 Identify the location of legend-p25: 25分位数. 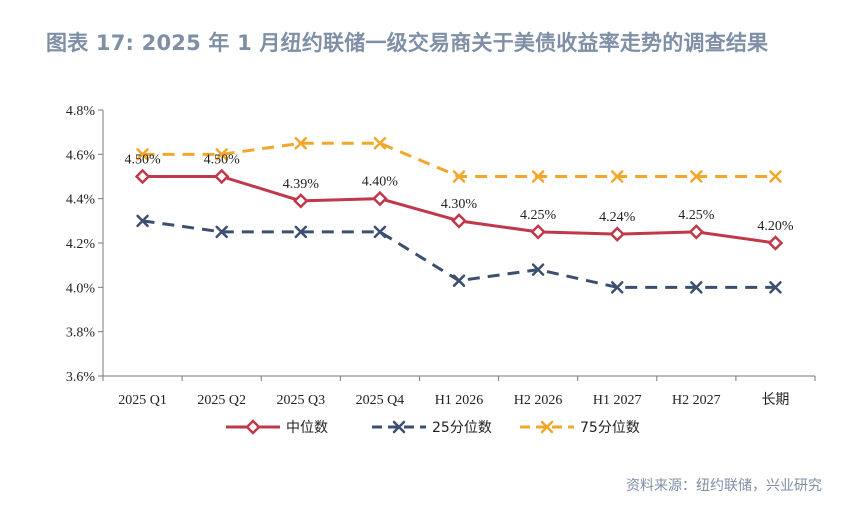
(432, 428).